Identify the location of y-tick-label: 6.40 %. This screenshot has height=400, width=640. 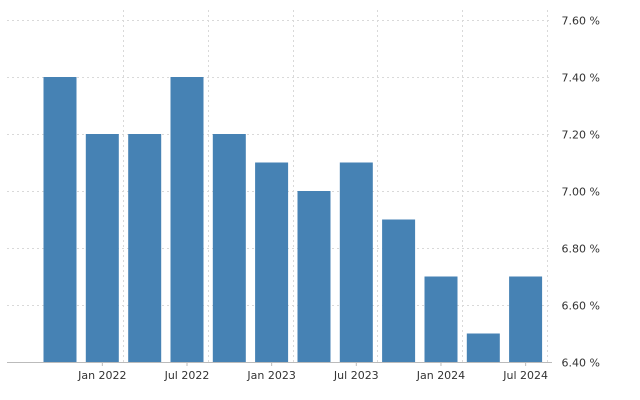
(581, 363).